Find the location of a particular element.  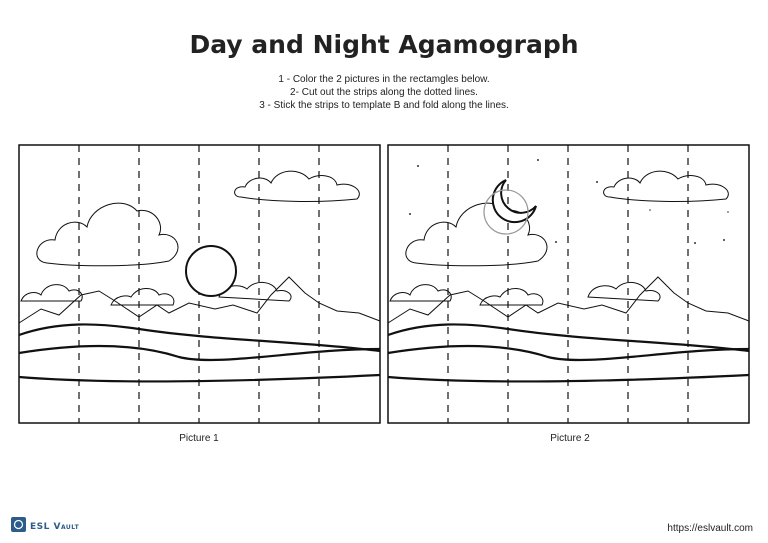

stars is located at coordinates (569, 201).